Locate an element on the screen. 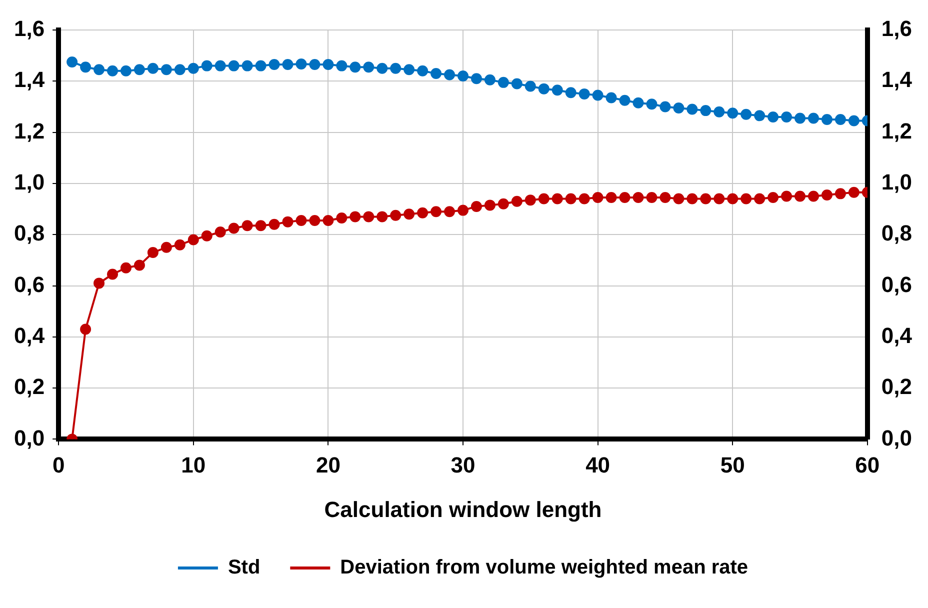 This screenshot has width=928, height=608. y2-tick-label: 0,2 is located at coordinates (896, 387).